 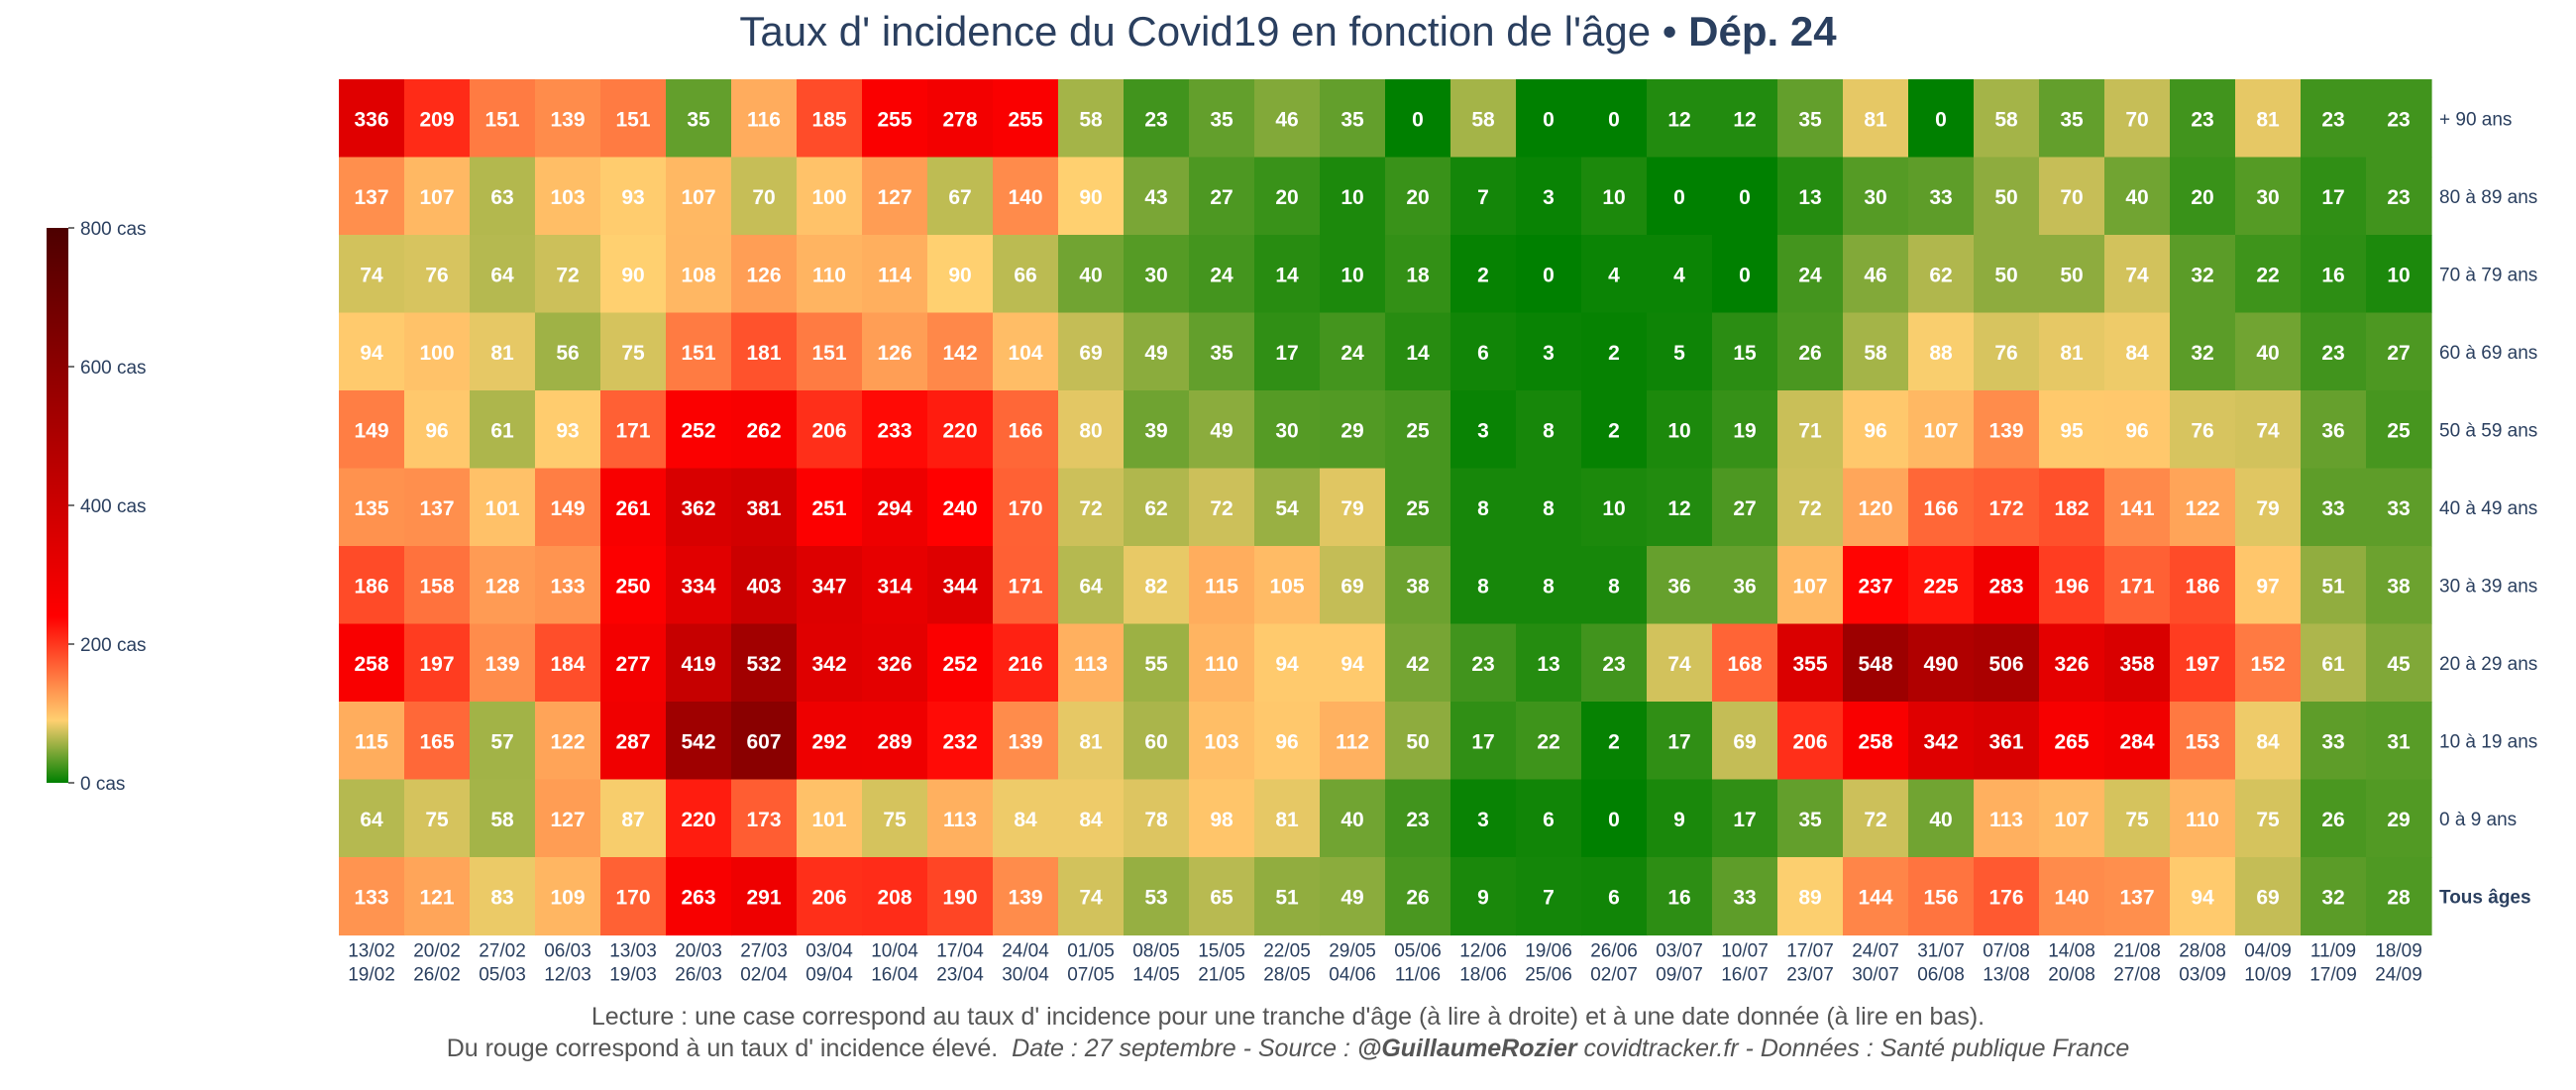 I want to click on x-tick-label-start: 31/07, so click(x=1941, y=951).